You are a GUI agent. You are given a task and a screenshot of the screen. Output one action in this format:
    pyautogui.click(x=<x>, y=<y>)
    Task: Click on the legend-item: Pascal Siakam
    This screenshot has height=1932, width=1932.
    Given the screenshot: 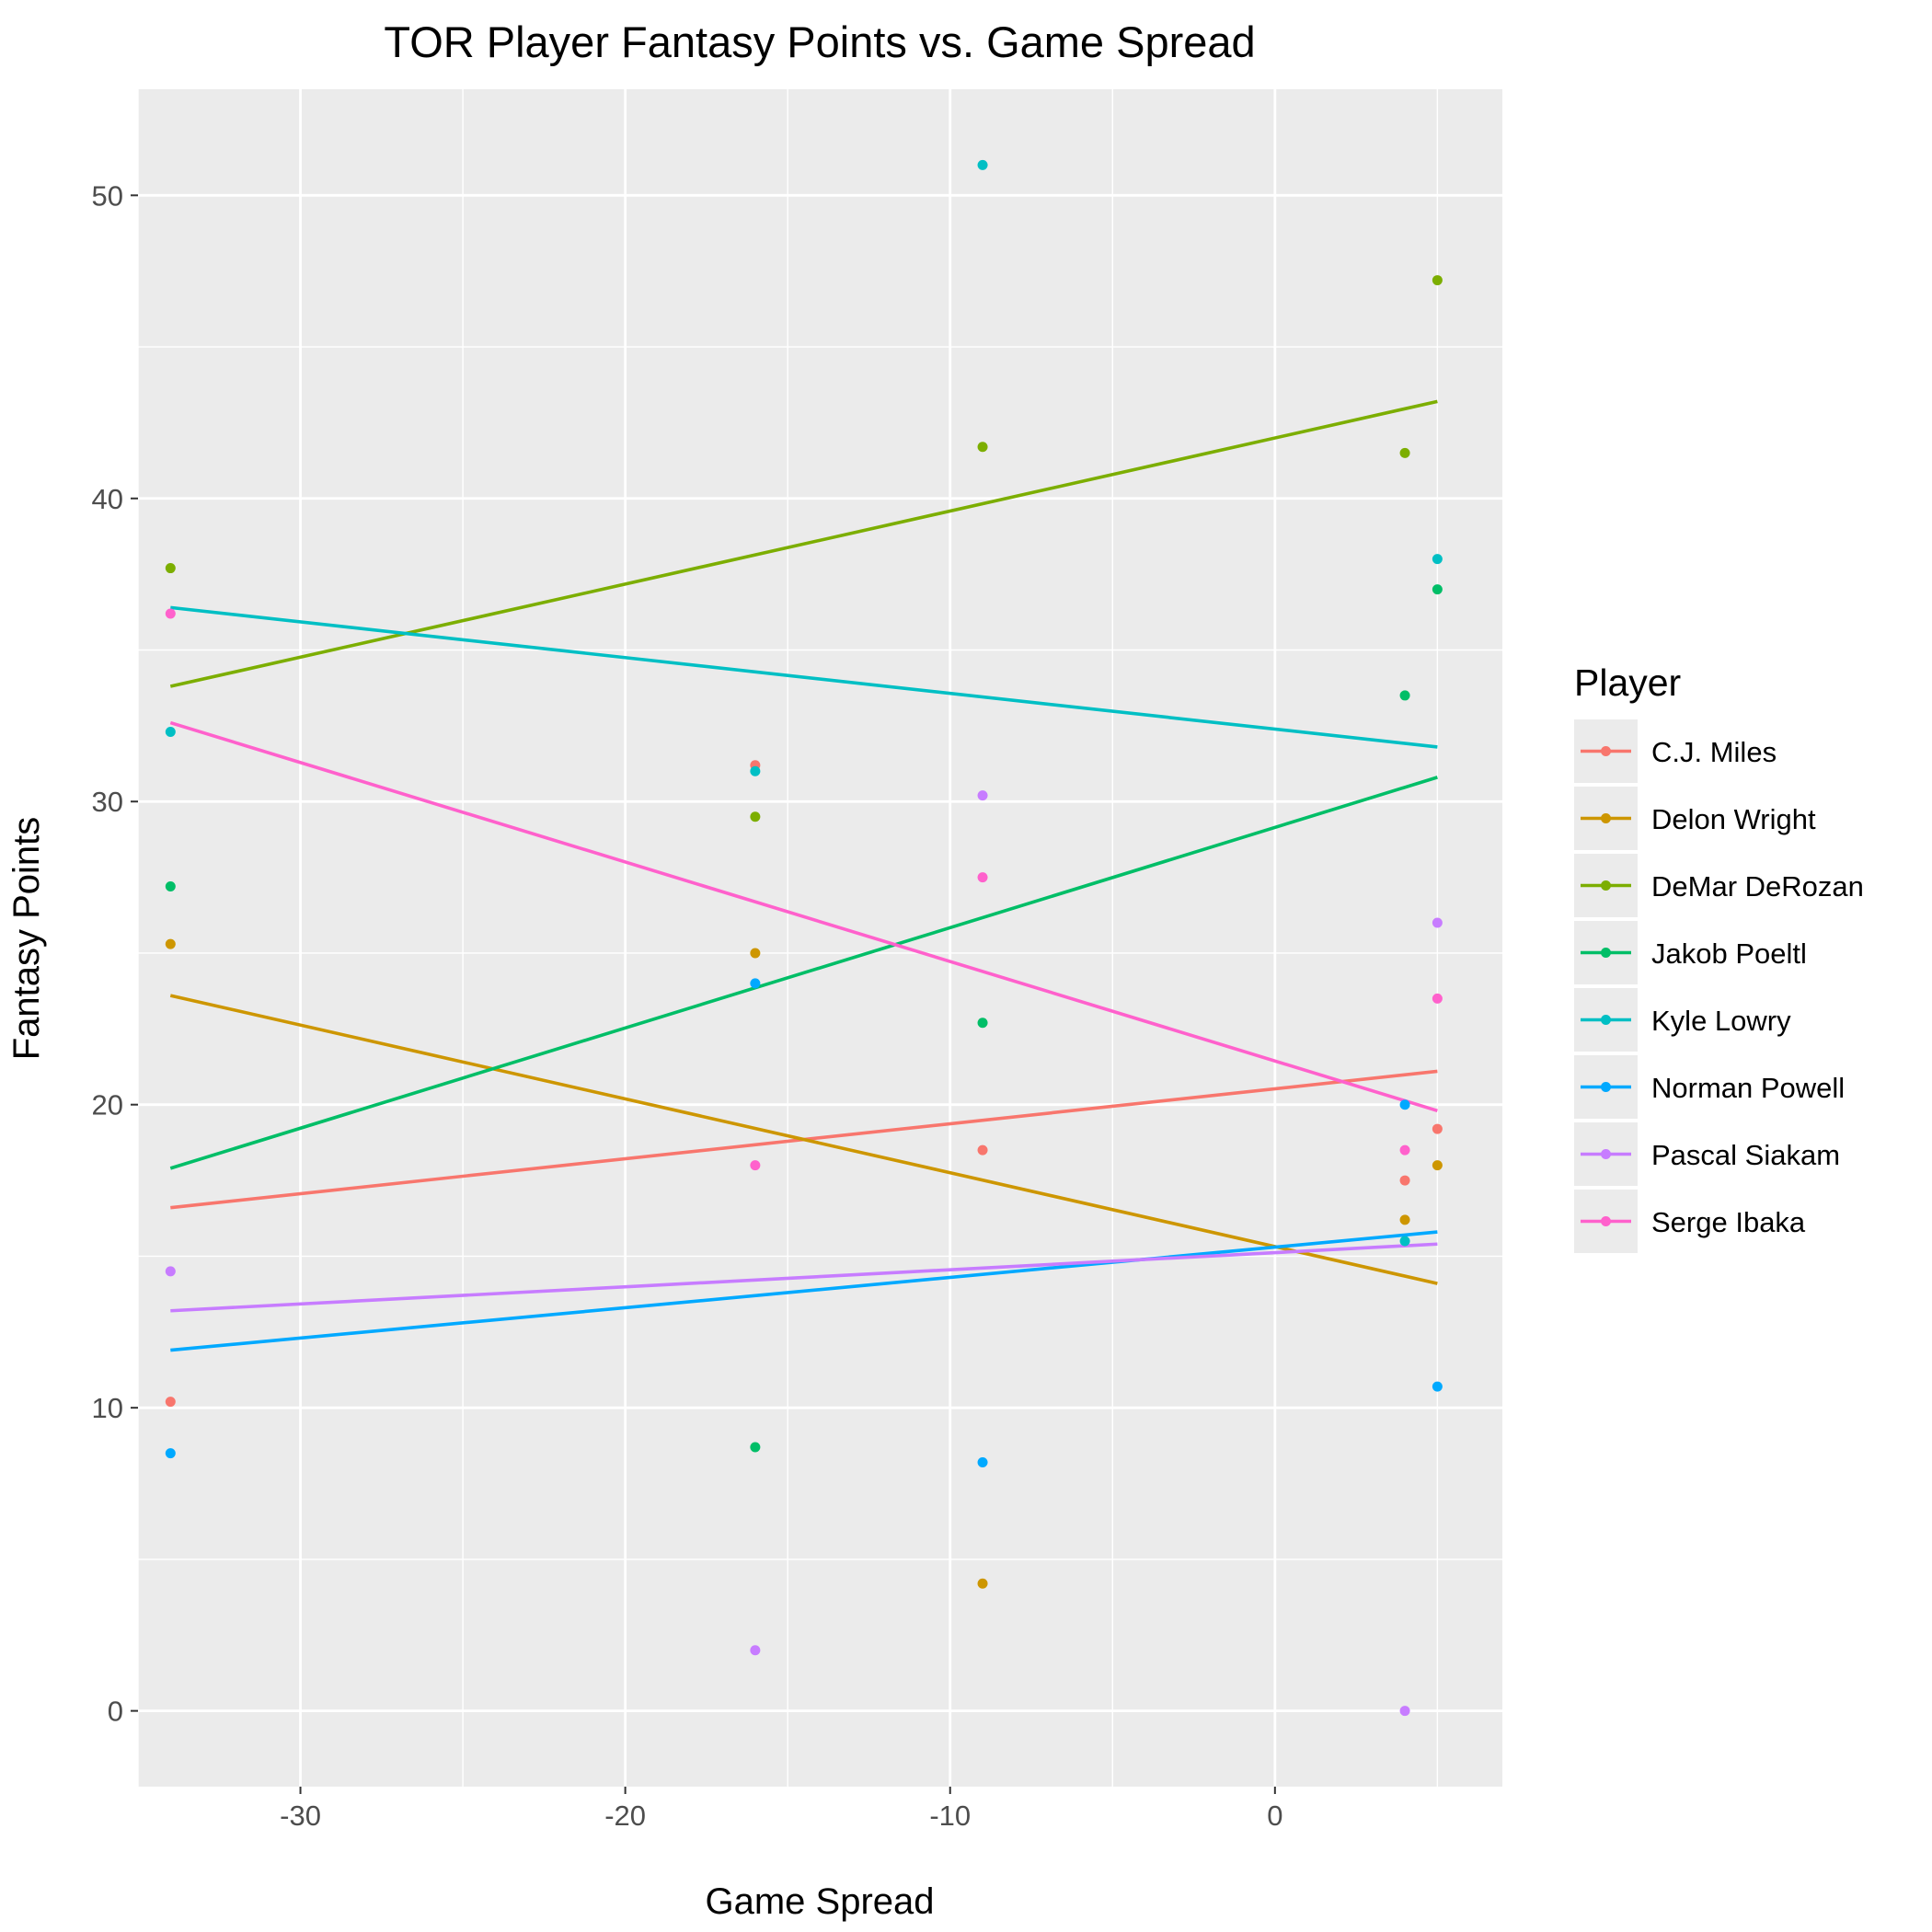 What is the action you would take?
    pyautogui.click(x=1707, y=1154)
    